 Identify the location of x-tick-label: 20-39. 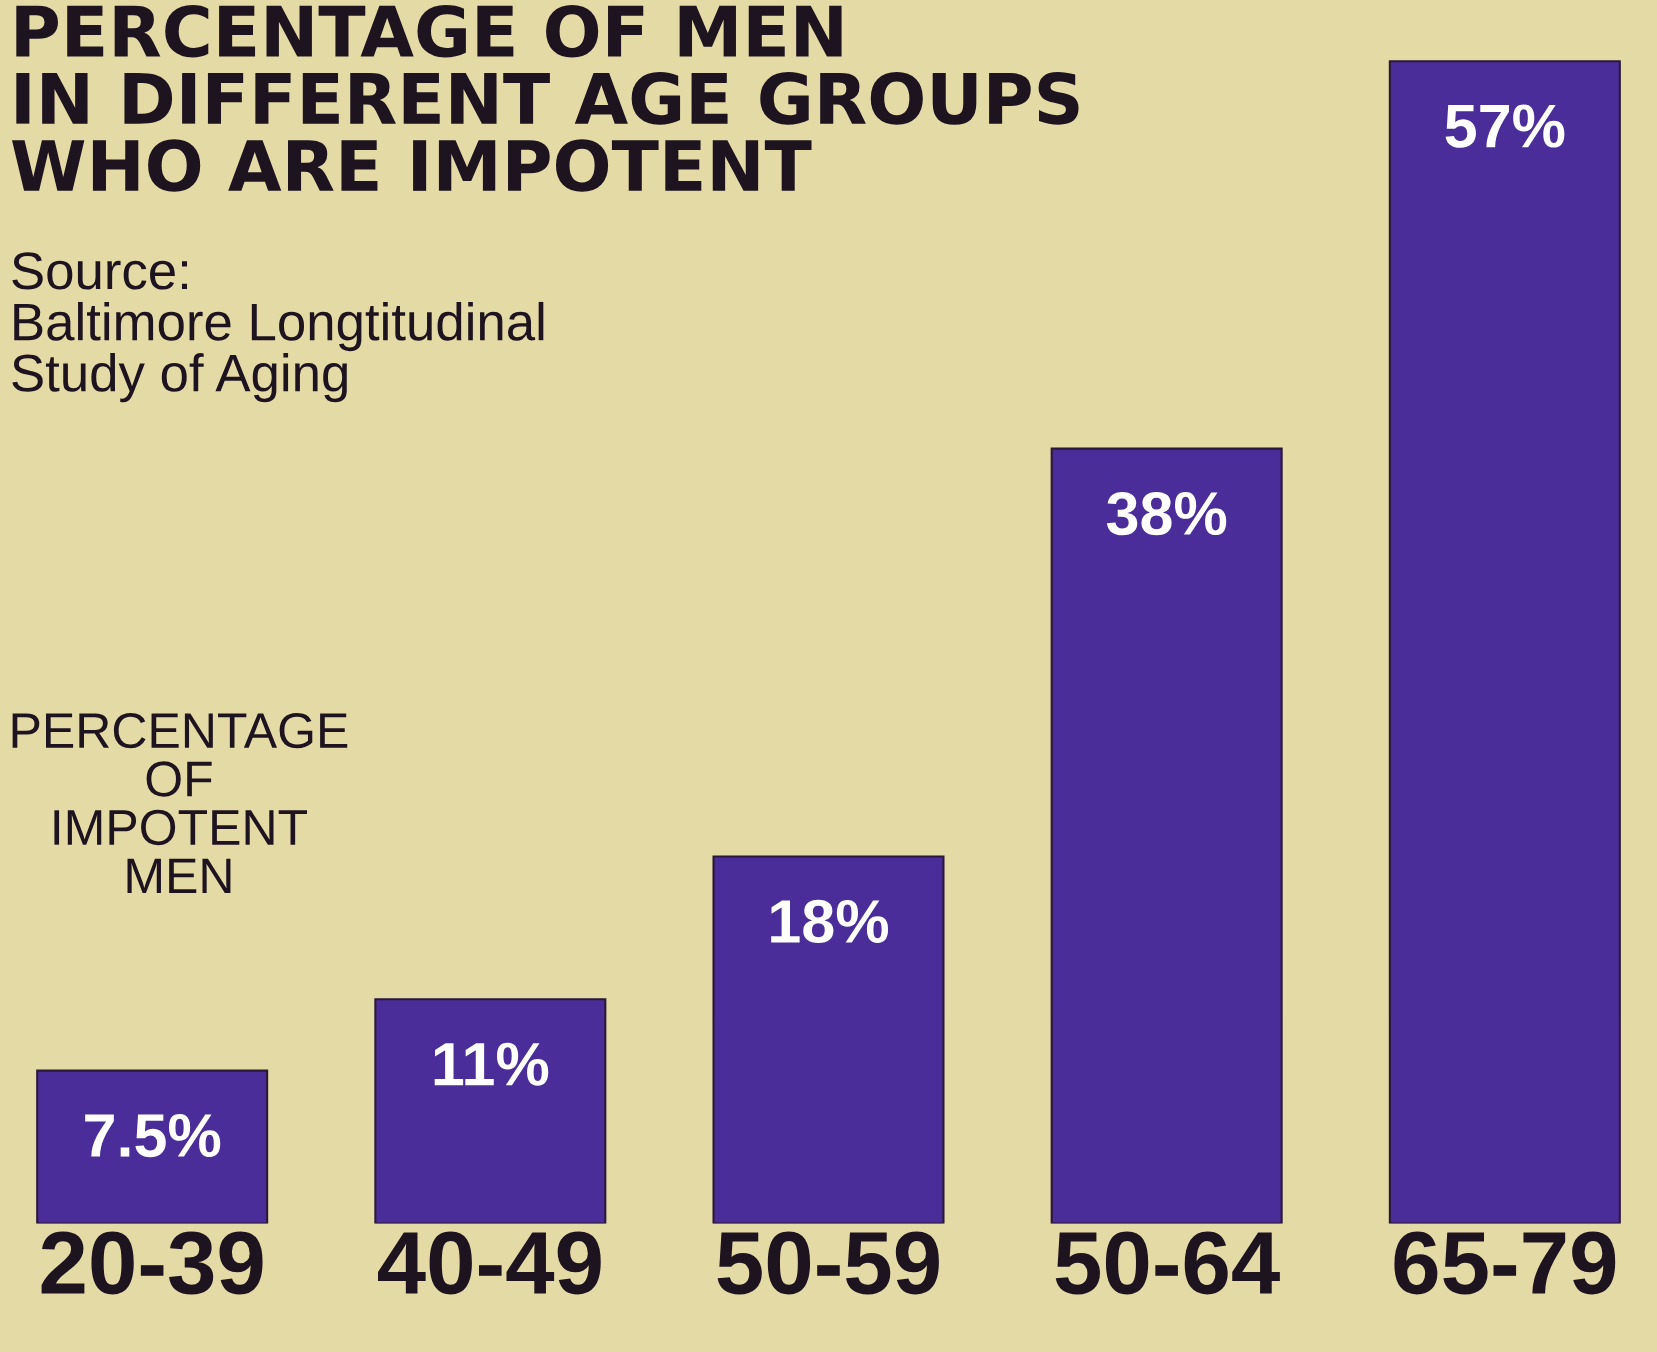
(152, 1263).